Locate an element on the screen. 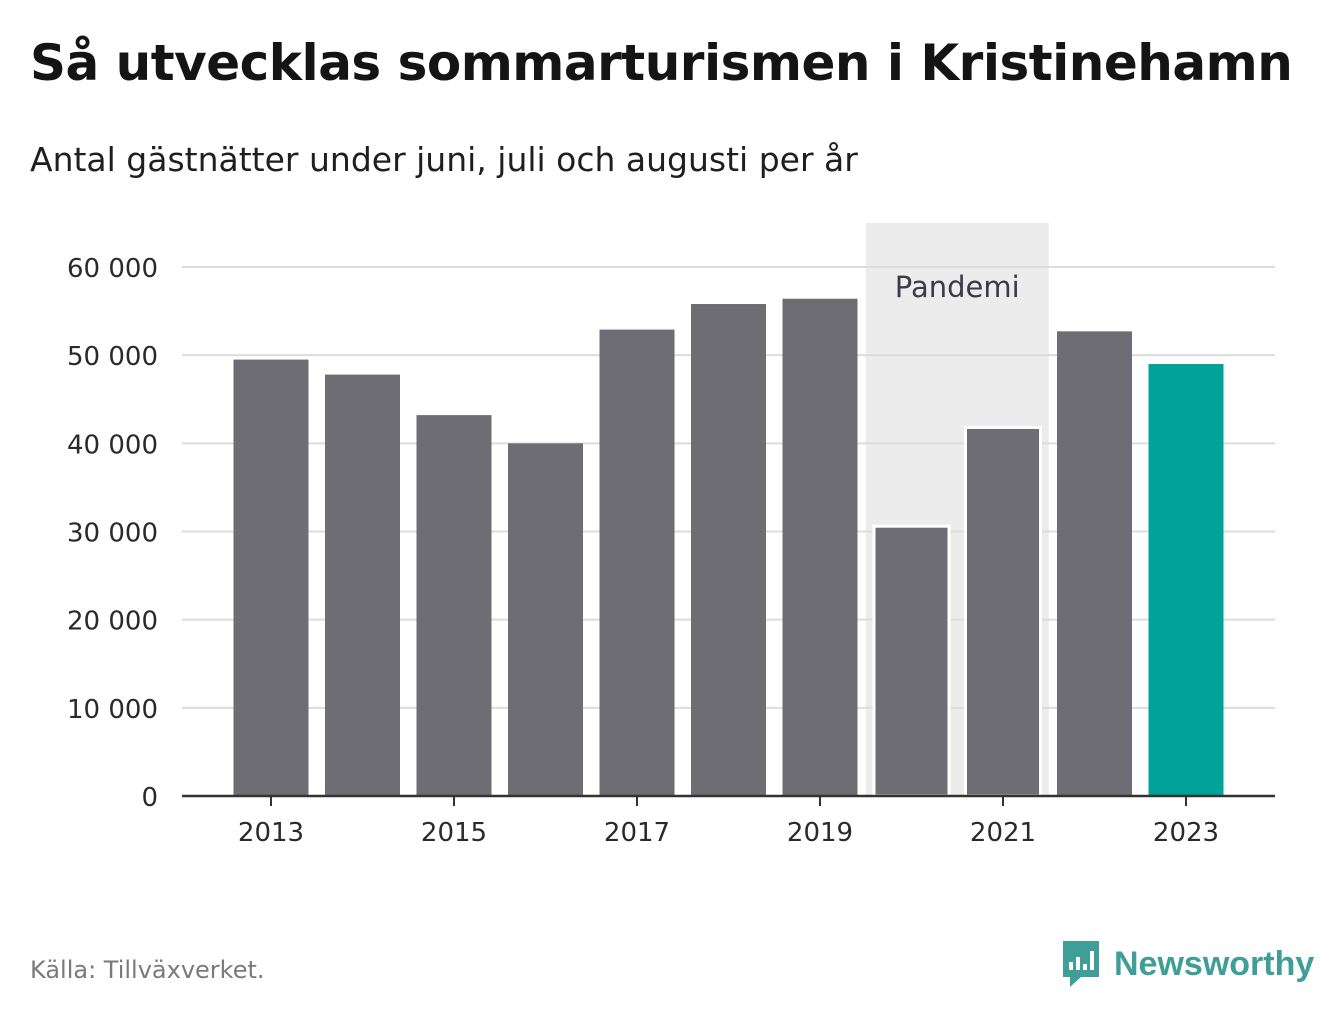  bar-2020 is located at coordinates (911, 661).